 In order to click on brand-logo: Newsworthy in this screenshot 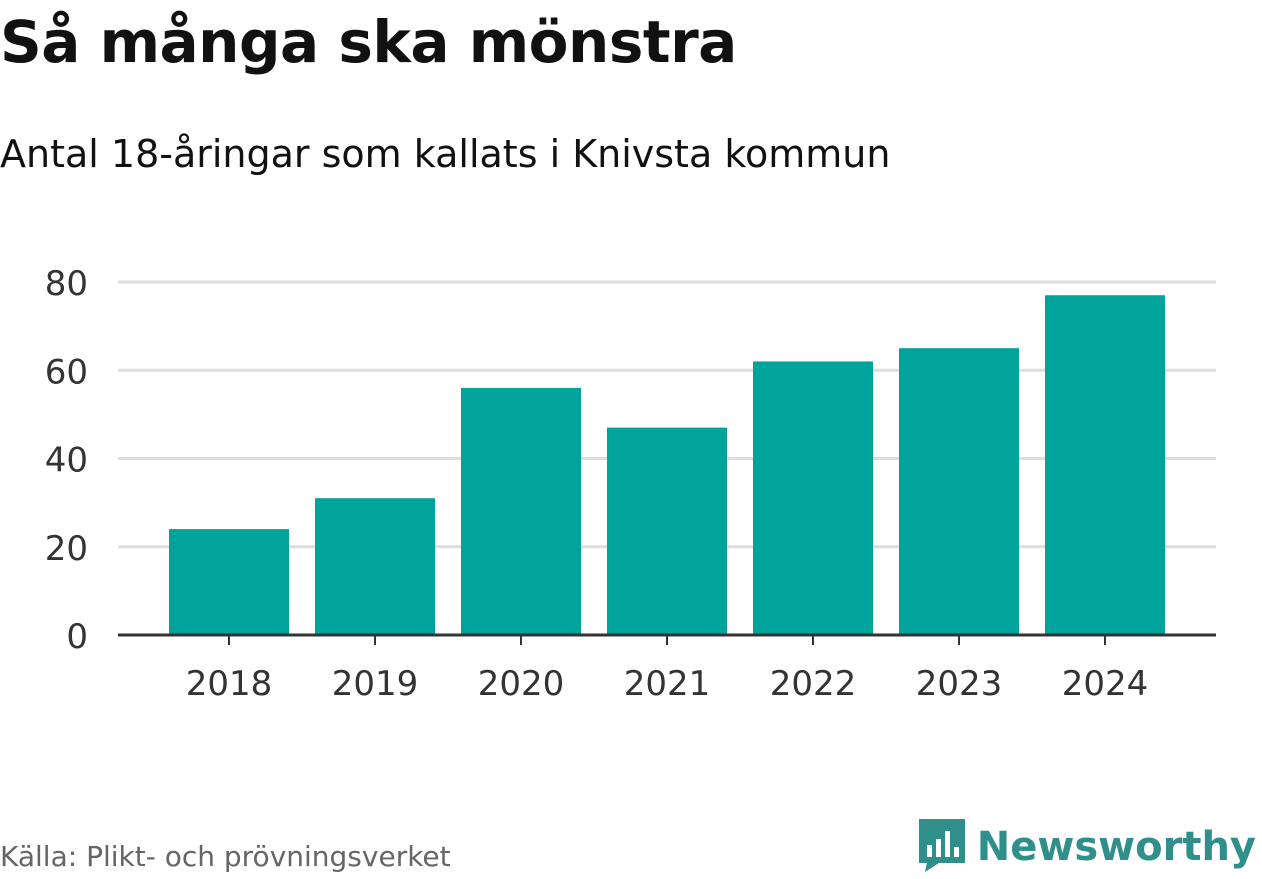, I will do `click(1086, 847)`.